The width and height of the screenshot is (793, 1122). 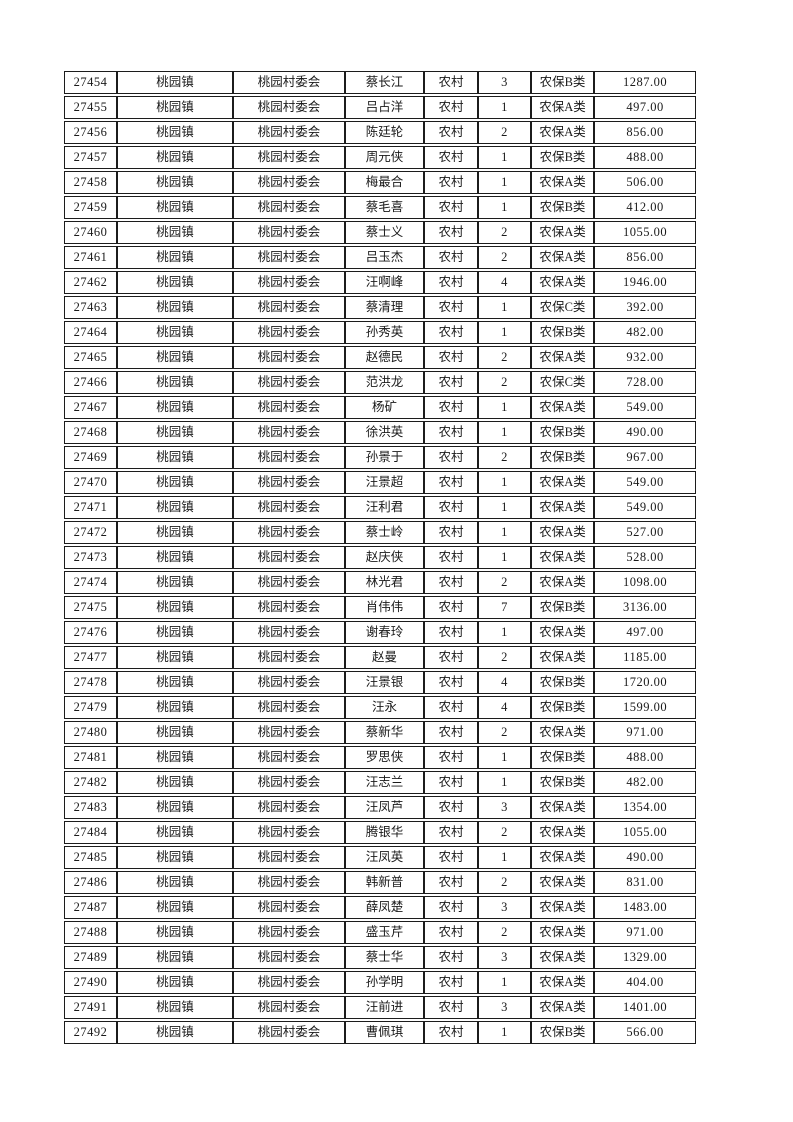 What do you see at coordinates (90, 257) in the screenshot?
I see `cell-serial_number: 27461` at bounding box center [90, 257].